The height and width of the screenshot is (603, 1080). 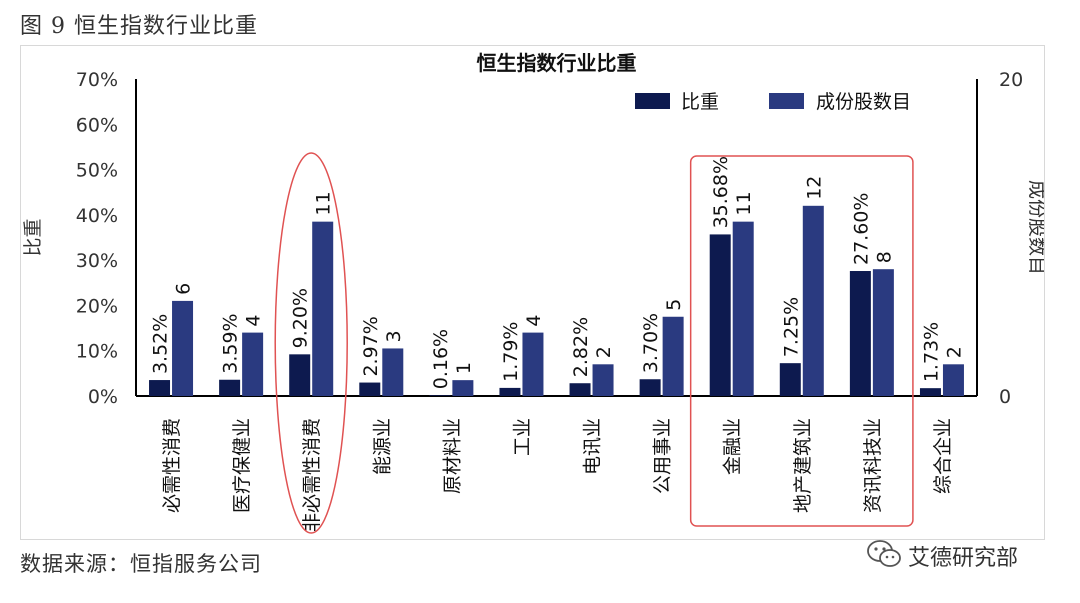 What do you see at coordinates (721, 192) in the screenshot?
I see `data-label-weight: 35.68%` at bounding box center [721, 192].